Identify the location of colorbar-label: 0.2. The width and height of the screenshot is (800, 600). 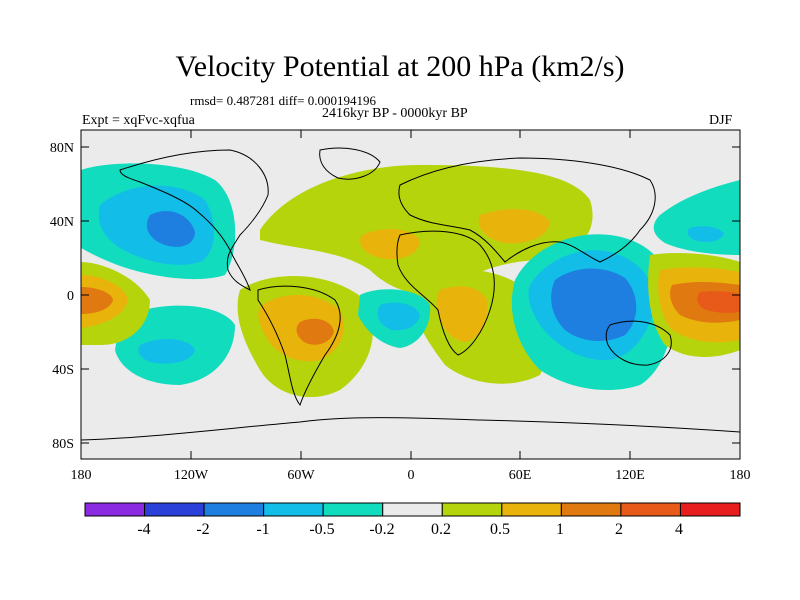
(441, 529).